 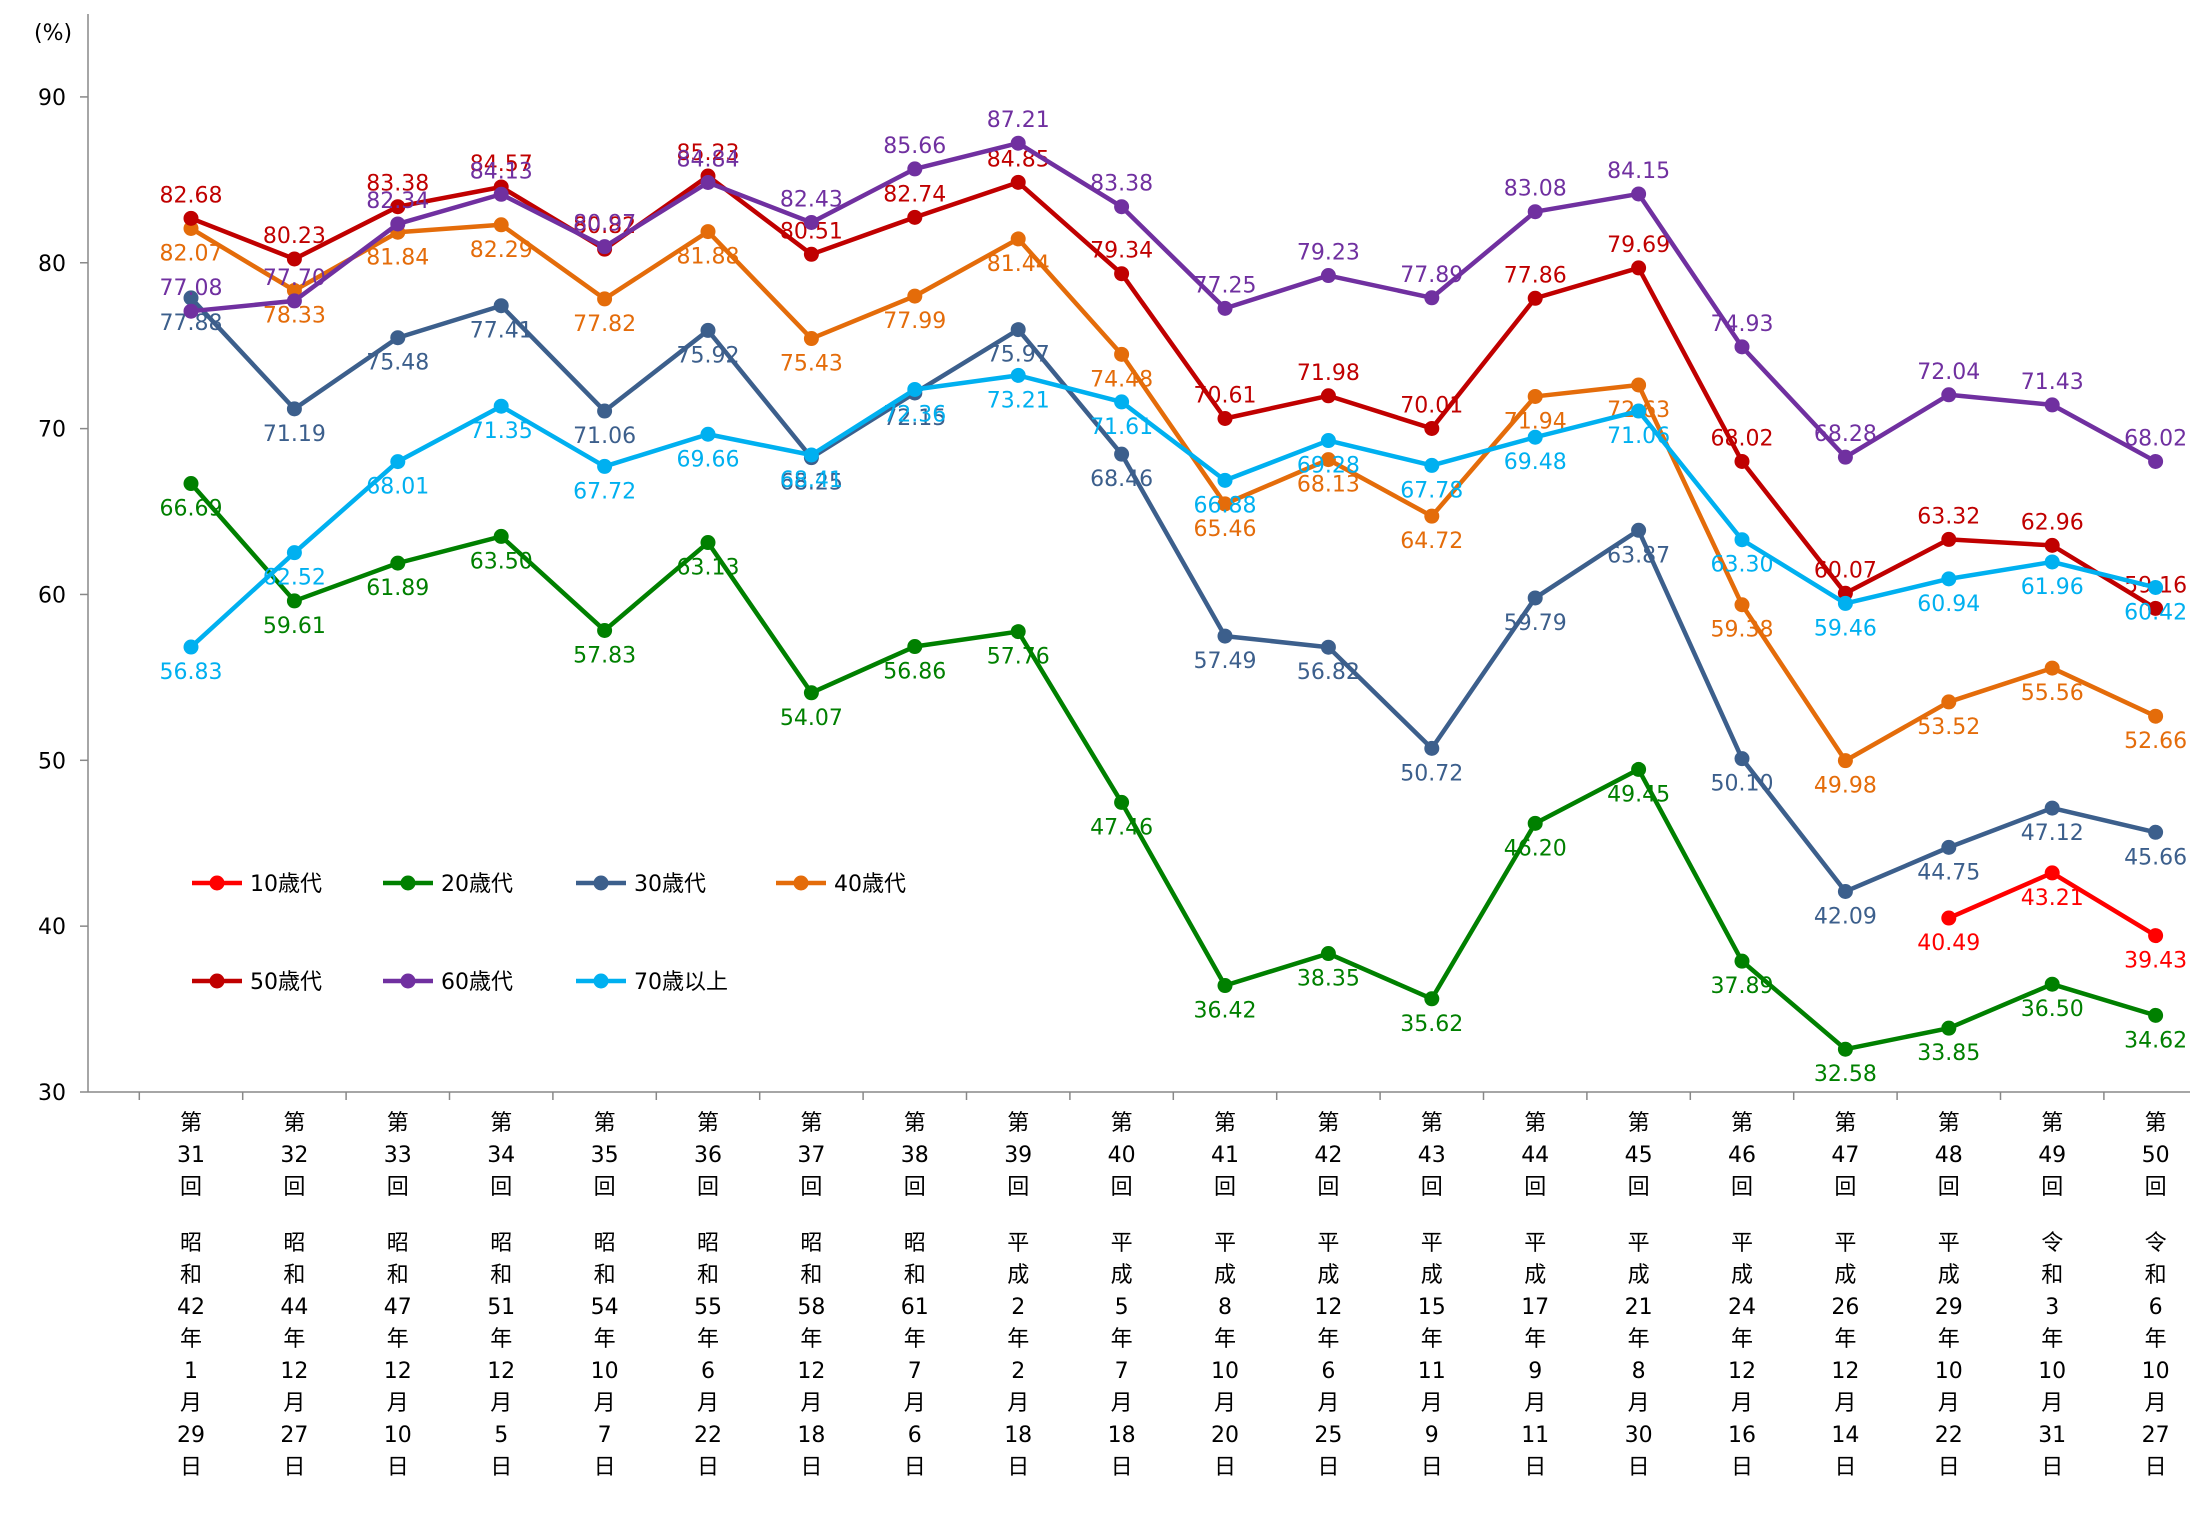 What do you see at coordinates (811, 199) in the screenshot?
I see `data-label: 82.43` at bounding box center [811, 199].